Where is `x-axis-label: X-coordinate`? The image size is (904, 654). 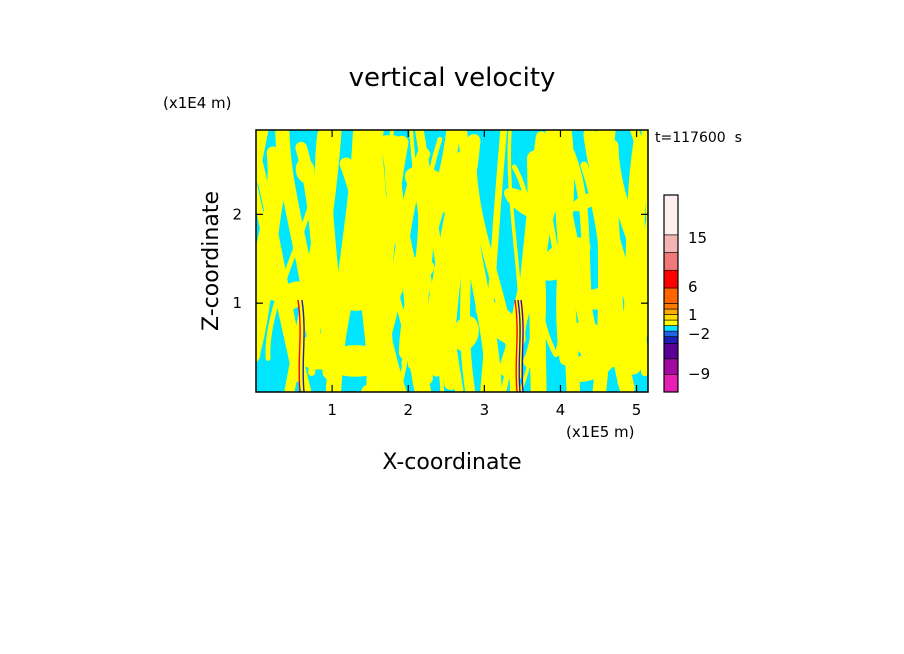
x-axis-label: X-coordinate is located at coordinates (451, 462).